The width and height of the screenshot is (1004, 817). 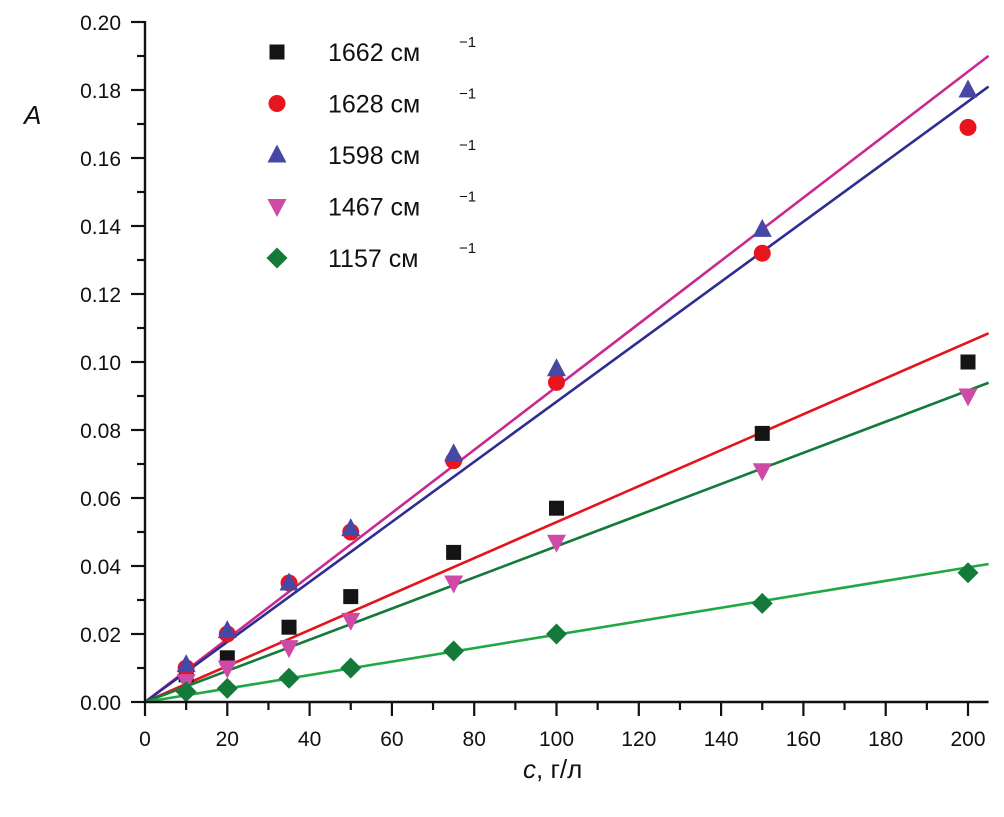 I want to click on y-tick-label: 0.12, so click(x=100, y=295).